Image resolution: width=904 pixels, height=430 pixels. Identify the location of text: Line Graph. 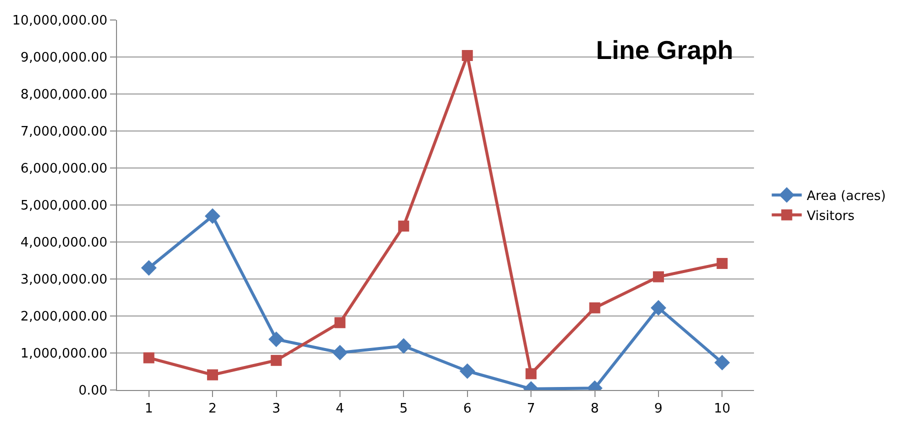
(665, 50).